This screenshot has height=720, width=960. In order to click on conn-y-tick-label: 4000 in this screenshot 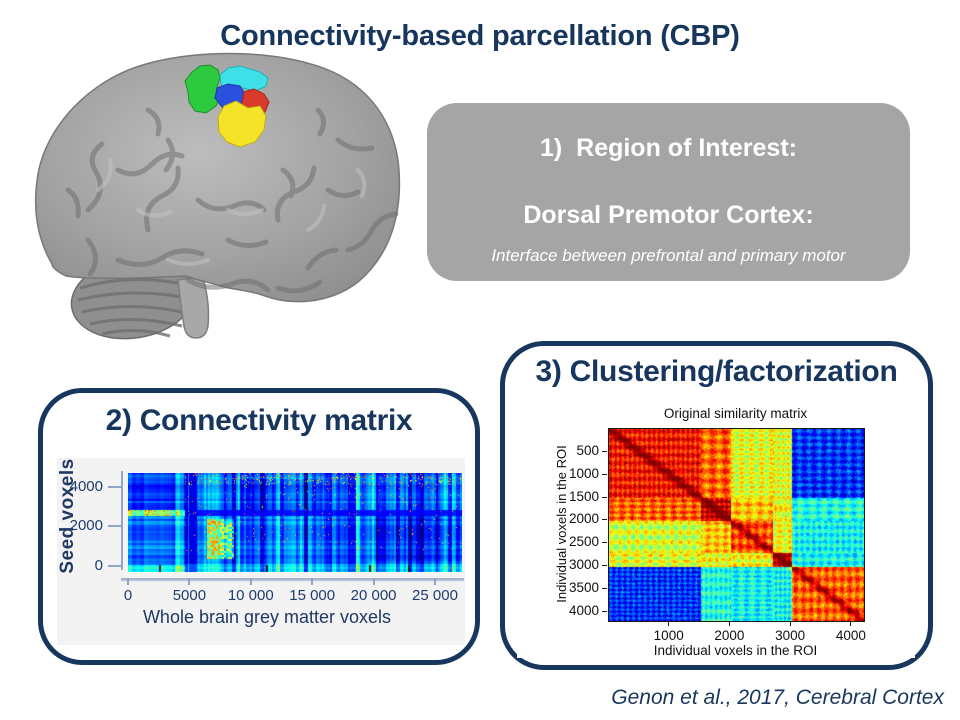, I will do `click(86, 486)`.